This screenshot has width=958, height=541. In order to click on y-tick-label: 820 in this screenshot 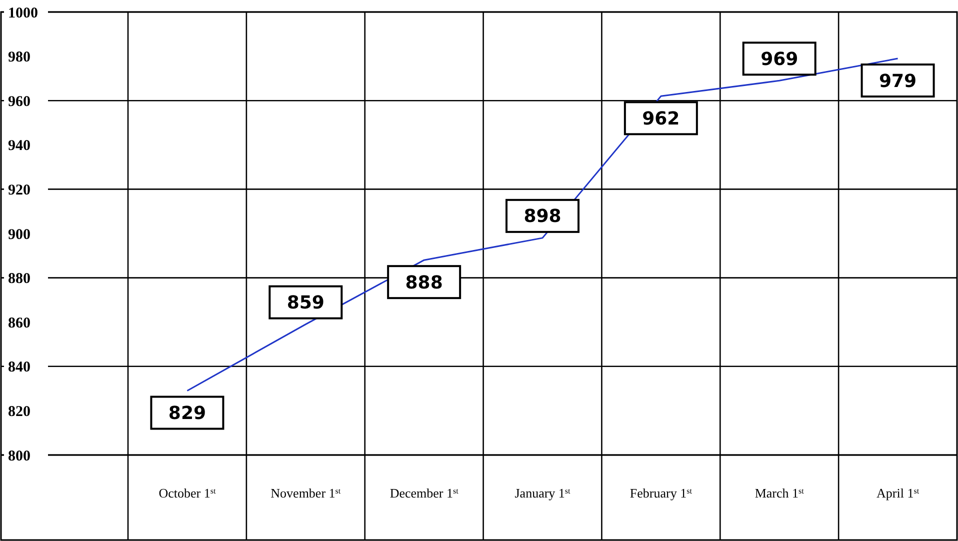, I will do `click(19, 412)`.